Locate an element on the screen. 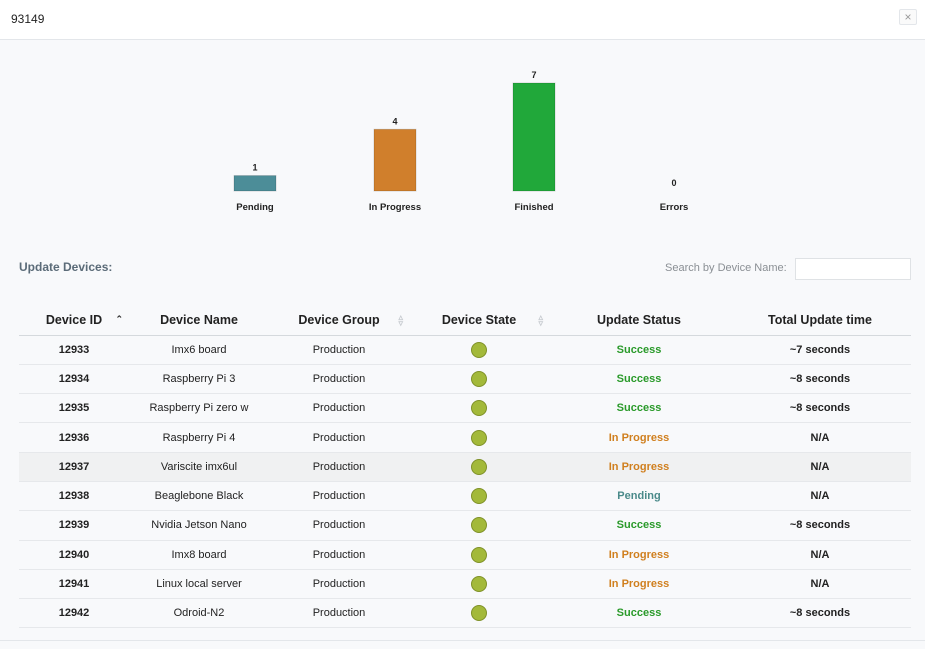  device-id-cell: 12939 is located at coordinates (74, 525).